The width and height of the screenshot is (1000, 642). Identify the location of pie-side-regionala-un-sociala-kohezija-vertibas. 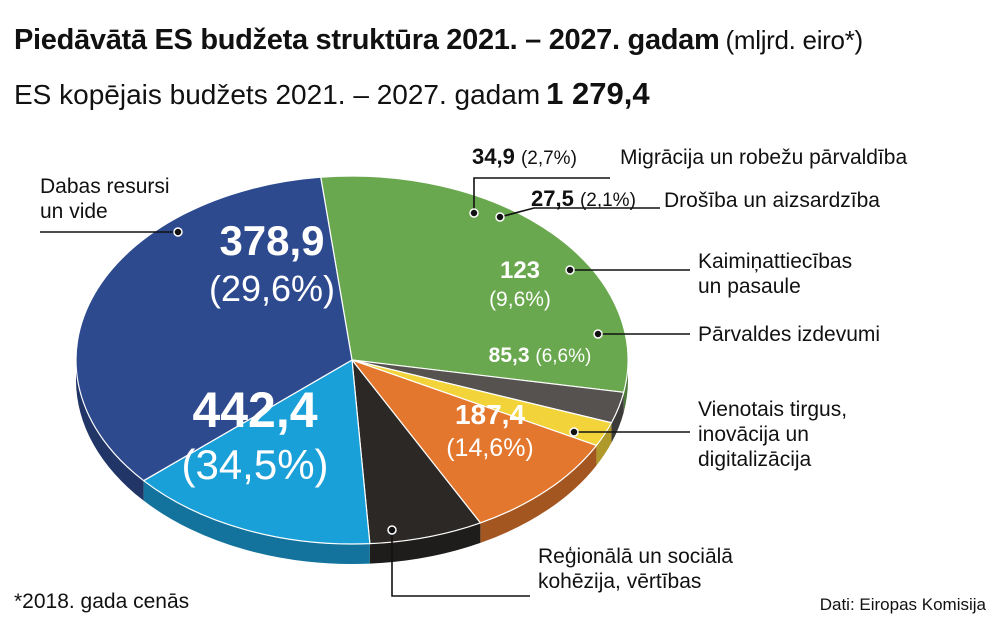
(110, 430).